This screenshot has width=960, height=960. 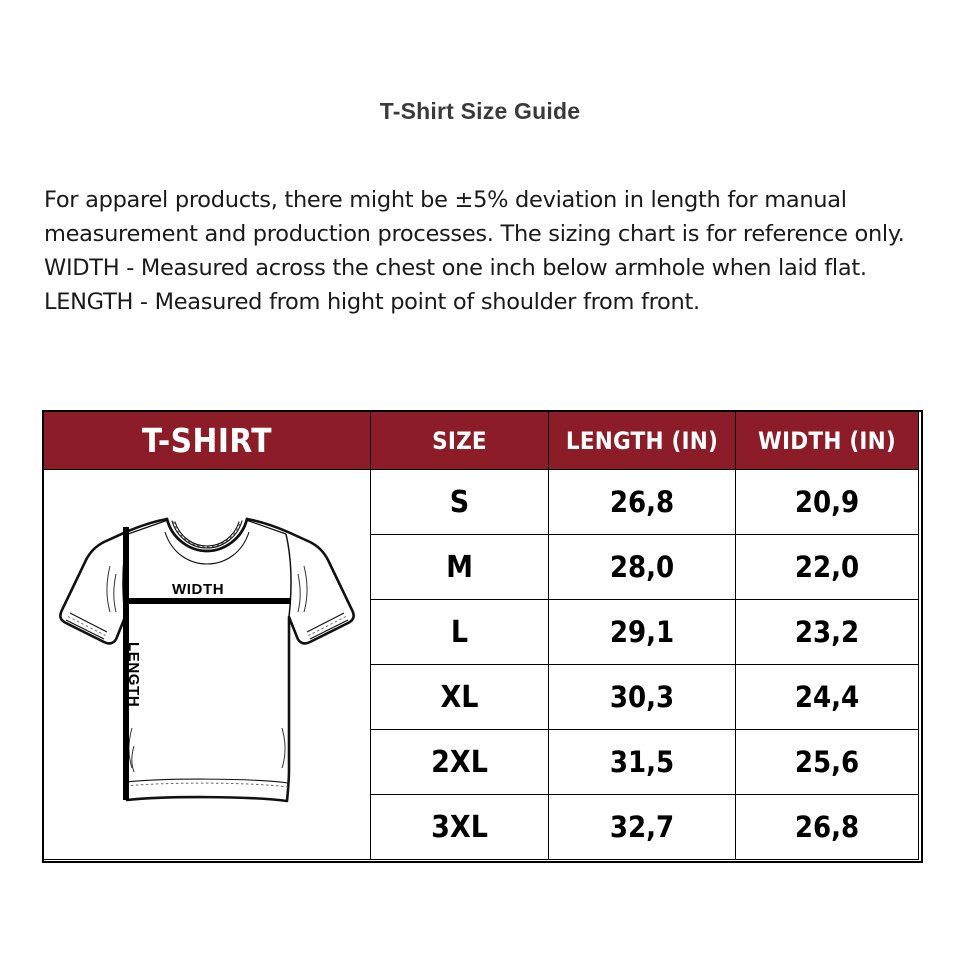 I want to click on cell-length: 30,3, so click(x=642, y=697).